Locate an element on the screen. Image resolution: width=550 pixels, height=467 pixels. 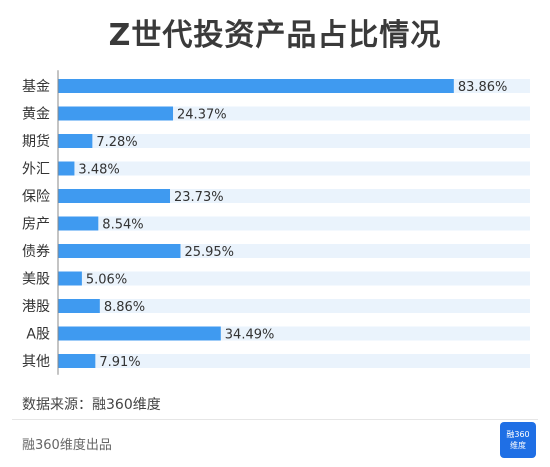
value-label: 8.86% is located at coordinates (124, 307).